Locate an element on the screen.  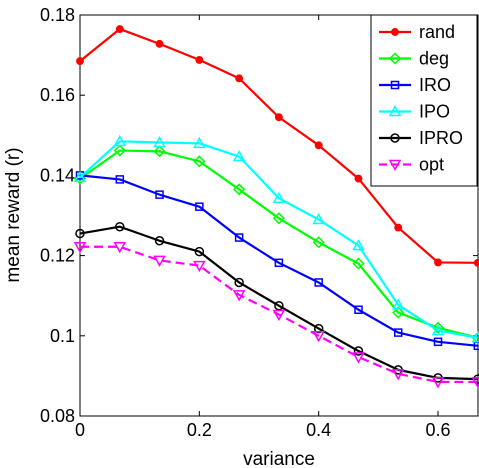
legend-item: deg is located at coordinates (414, 59).